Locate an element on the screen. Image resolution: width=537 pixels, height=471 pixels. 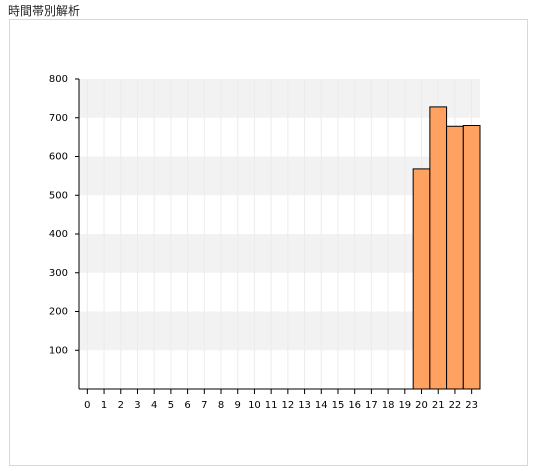
x-tick-label: 16 is located at coordinates (354, 405).